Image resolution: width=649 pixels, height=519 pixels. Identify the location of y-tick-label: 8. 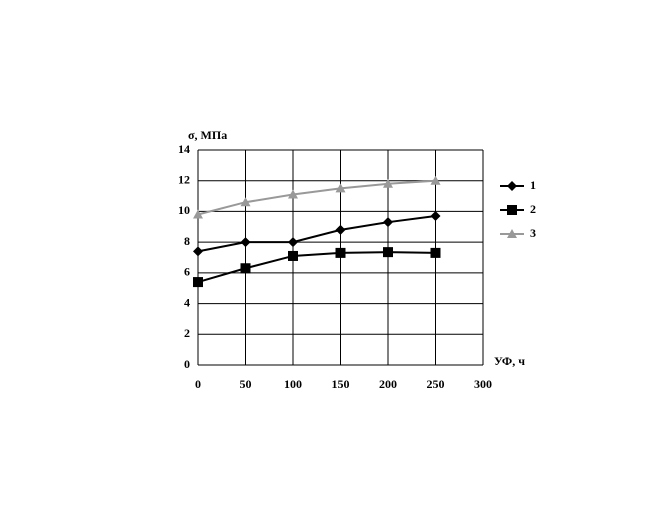
(187, 241).